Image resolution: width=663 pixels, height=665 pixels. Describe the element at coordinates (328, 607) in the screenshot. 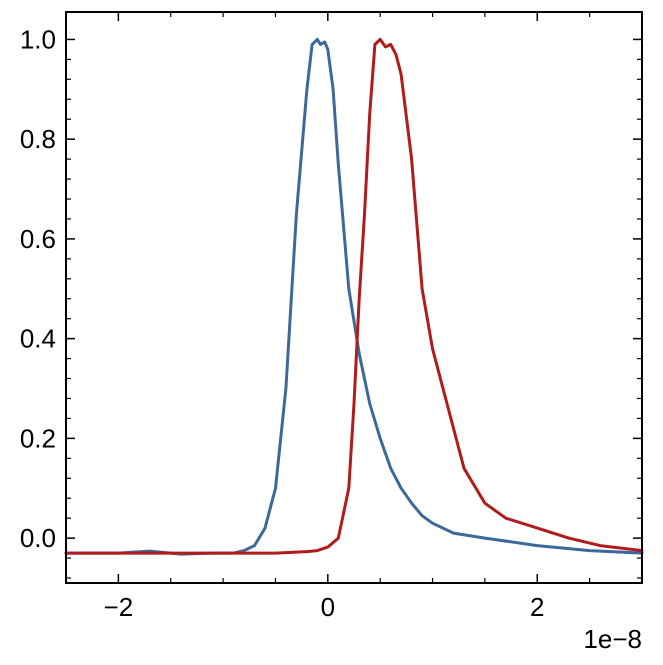

I see `x-tick-label: 0` at that location.